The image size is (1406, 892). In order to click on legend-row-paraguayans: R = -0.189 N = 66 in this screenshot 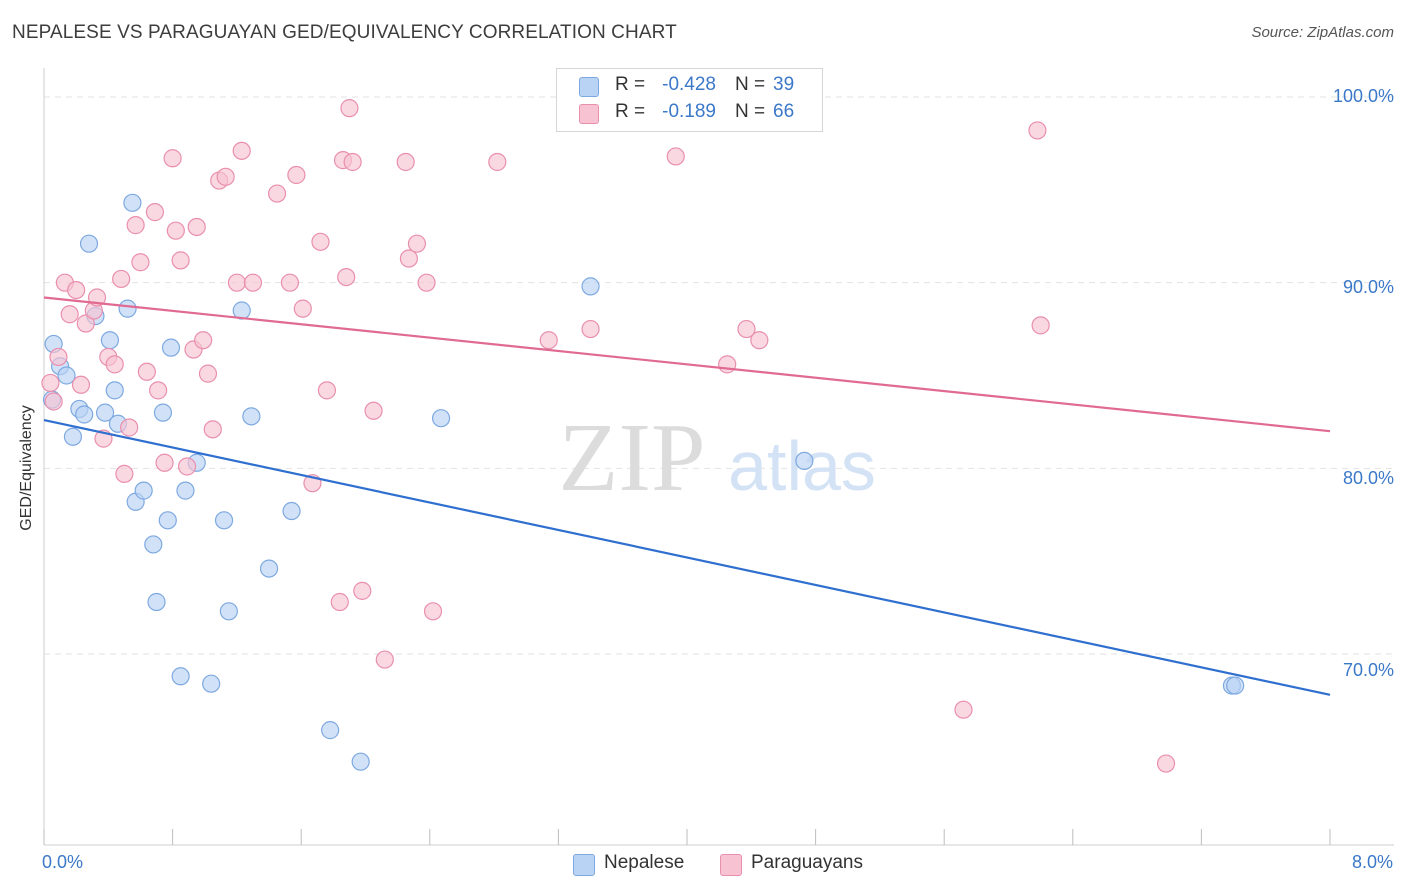, I will do `click(689, 115)`.